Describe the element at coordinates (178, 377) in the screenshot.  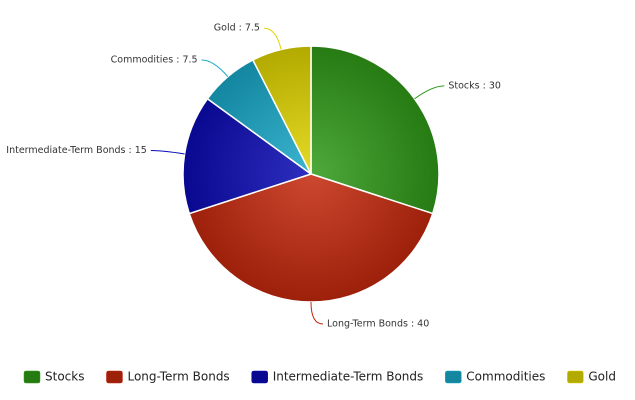
I see `legend-label: Long-Term Bonds` at that location.